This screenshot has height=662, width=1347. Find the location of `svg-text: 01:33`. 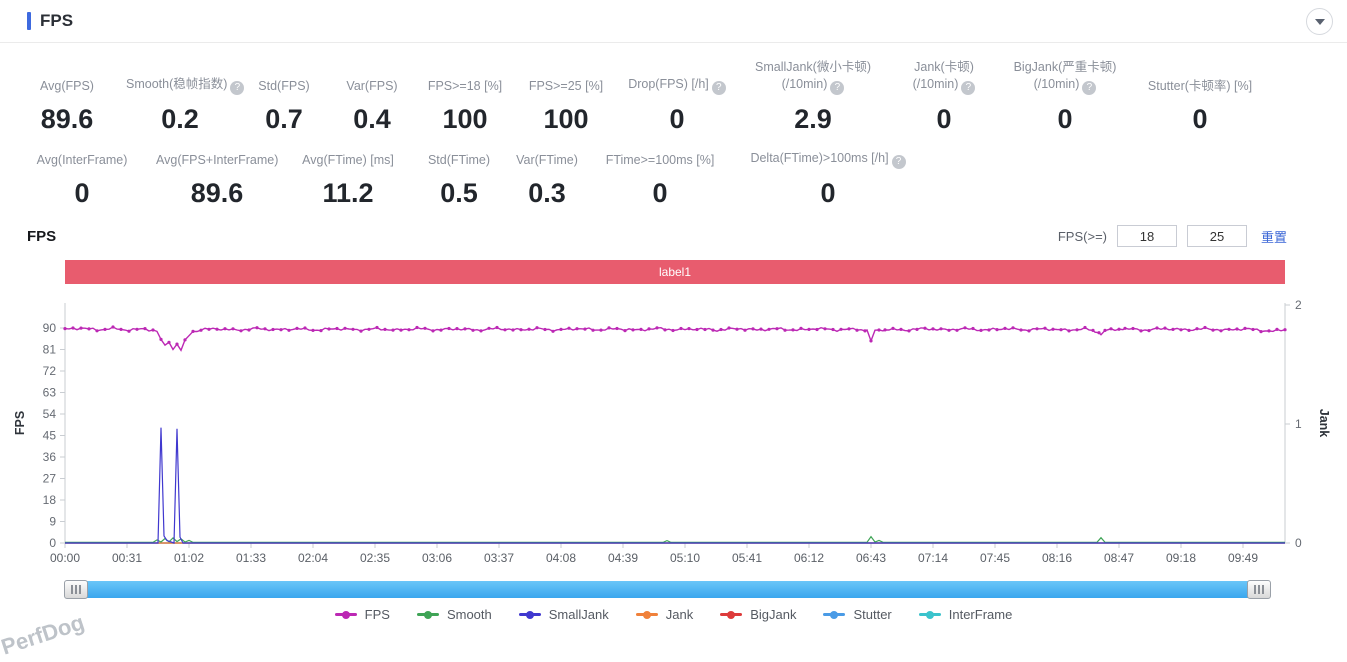

svg-text: 01:33 is located at coordinates (251, 558).